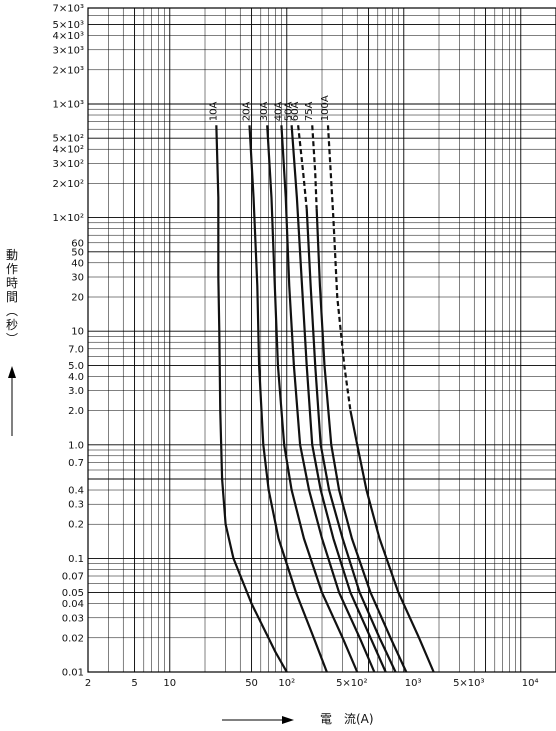 The width and height of the screenshot is (556, 731). Describe the element at coordinates (312, 683) in the screenshot. I see `x-tick-labels: 2 5 10 50 10² 5×10² 10³ 5×10³ 10⁴` at that location.